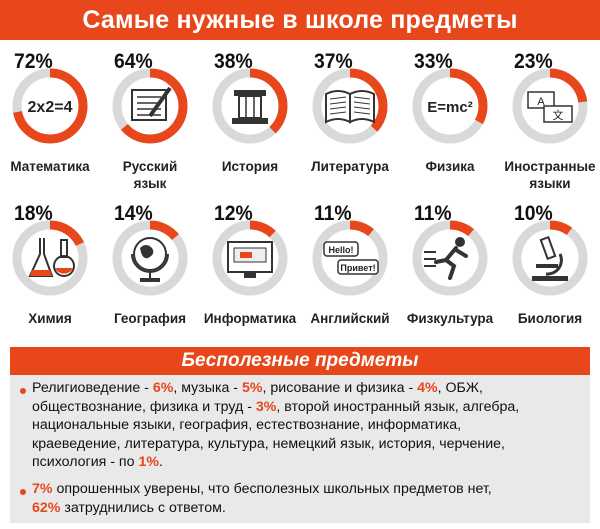 The width and height of the screenshot is (600, 529). I want to click on subject-item: 12% Информатика, so click(250, 271).